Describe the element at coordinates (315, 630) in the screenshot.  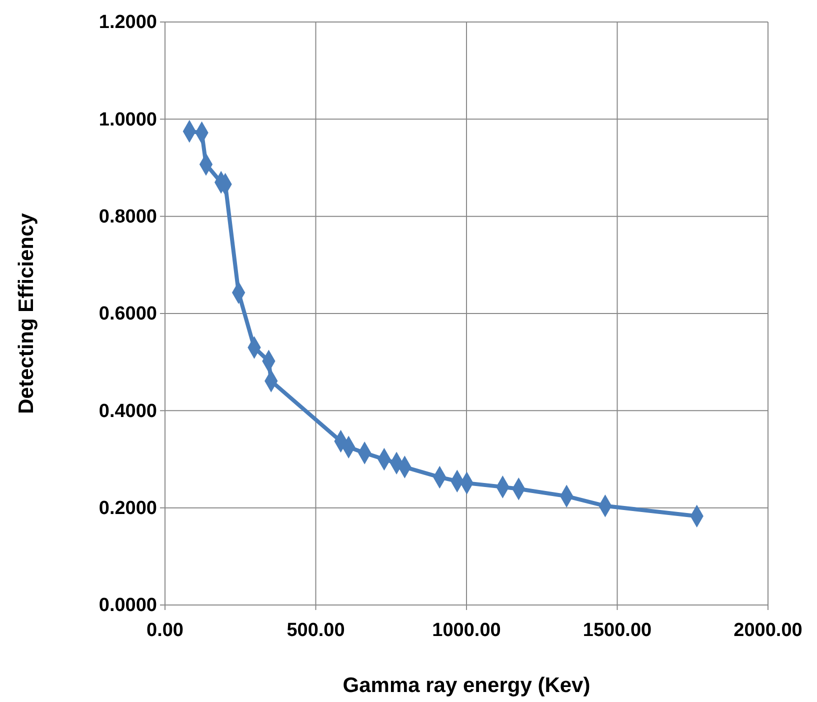
I see `x-tick-label: 500.00` at that location.